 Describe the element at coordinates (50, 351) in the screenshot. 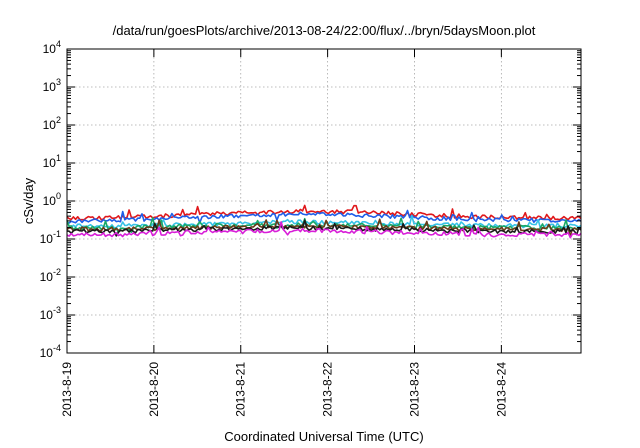

I see `y-tick-label: 10⁻⁴` at that location.